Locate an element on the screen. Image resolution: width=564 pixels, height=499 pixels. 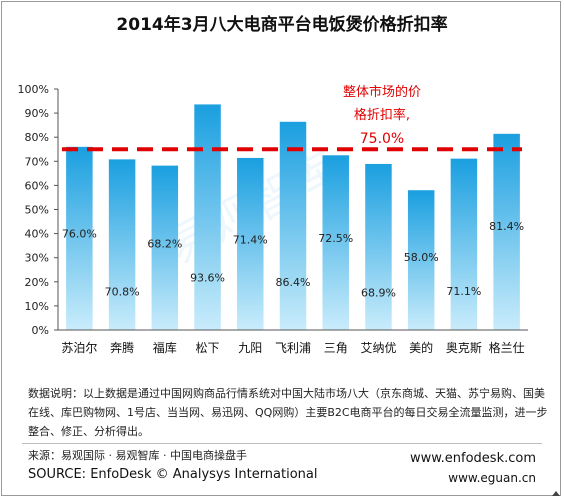
data-label: 68.9% is located at coordinates (378, 292).